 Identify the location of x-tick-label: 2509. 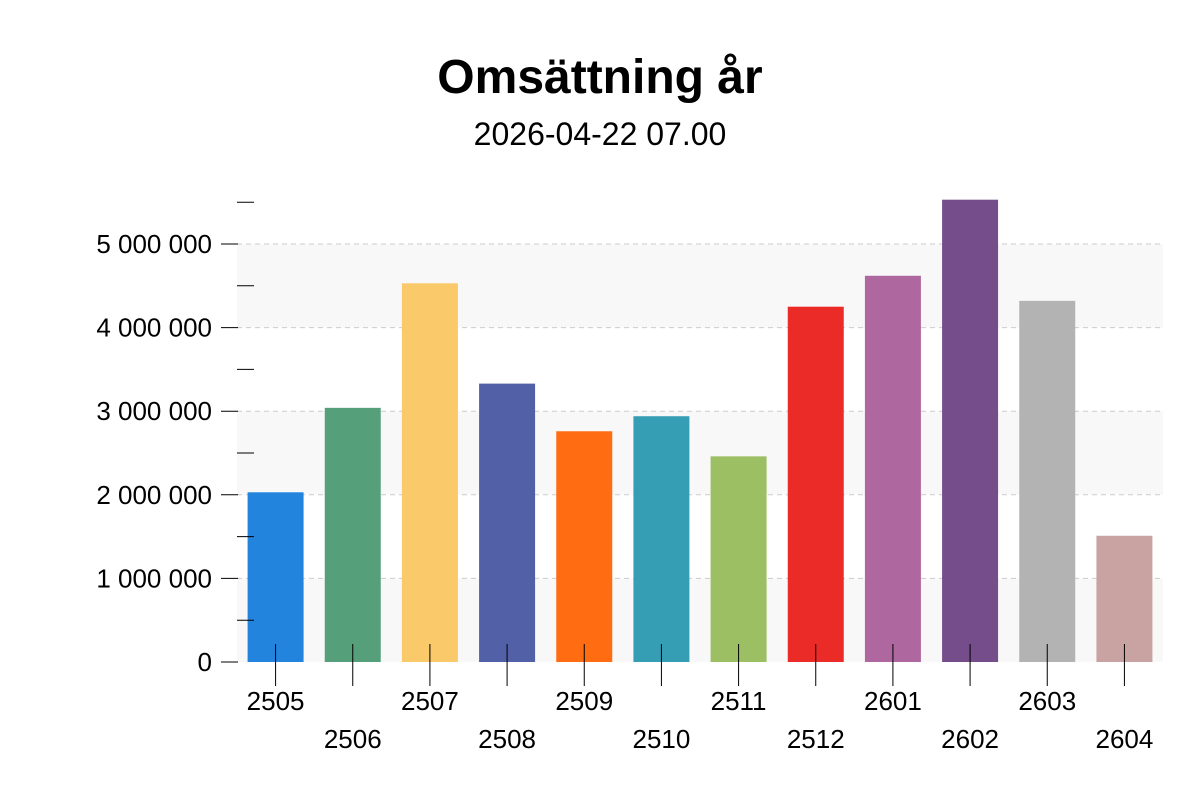
(584, 701).